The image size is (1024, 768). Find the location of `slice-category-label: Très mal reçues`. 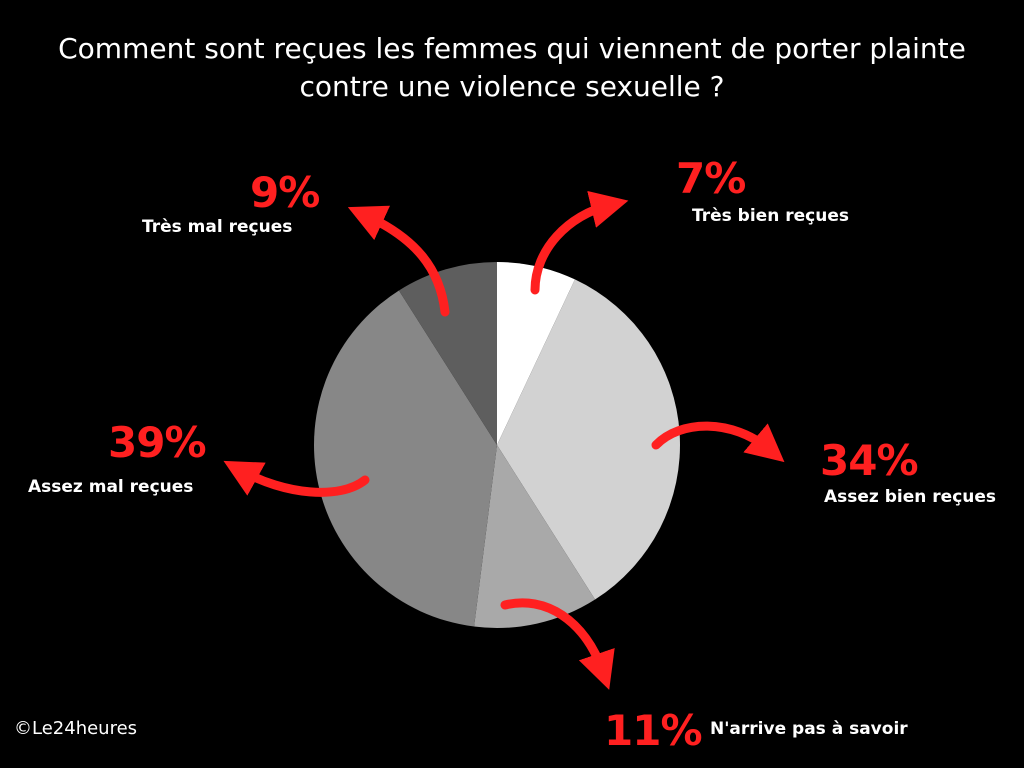

slice-category-label: Très mal reçues is located at coordinates (217, 227).